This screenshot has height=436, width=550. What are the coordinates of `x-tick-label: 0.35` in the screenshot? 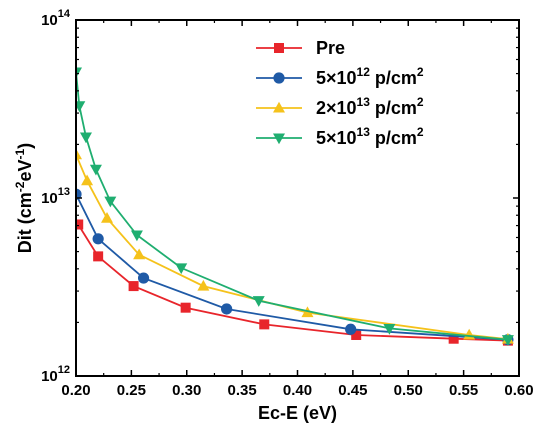 It's located at (242, 390).